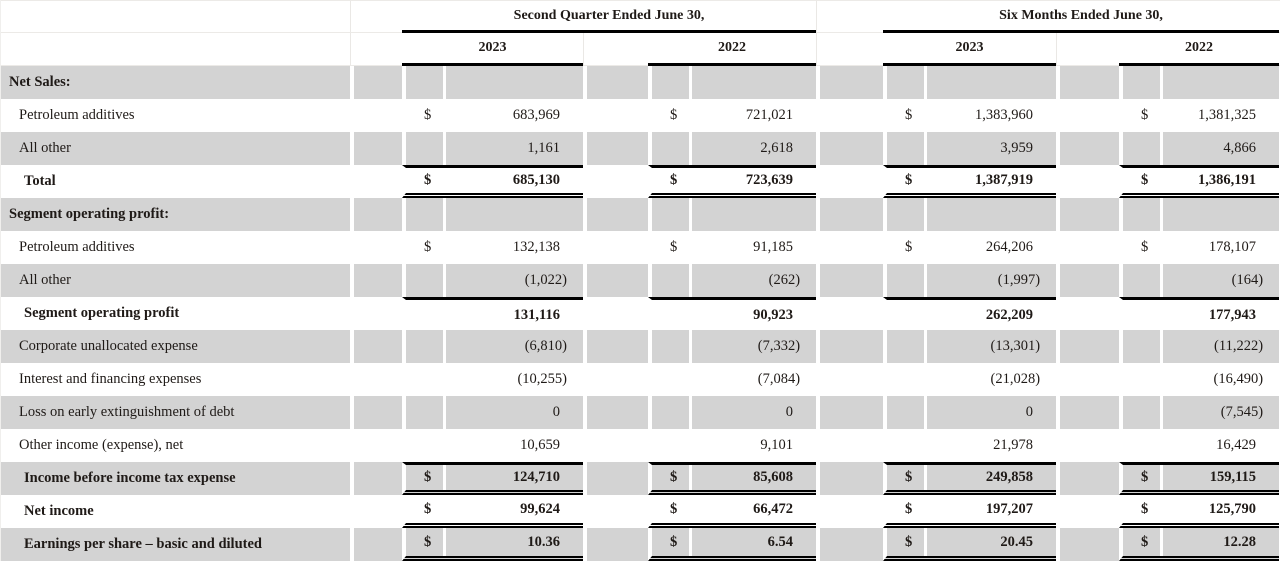  What do you see at coordinates (540, 508) in the screenshot?
I see `cell-value: 99,624` at bounding box center [540, 508].